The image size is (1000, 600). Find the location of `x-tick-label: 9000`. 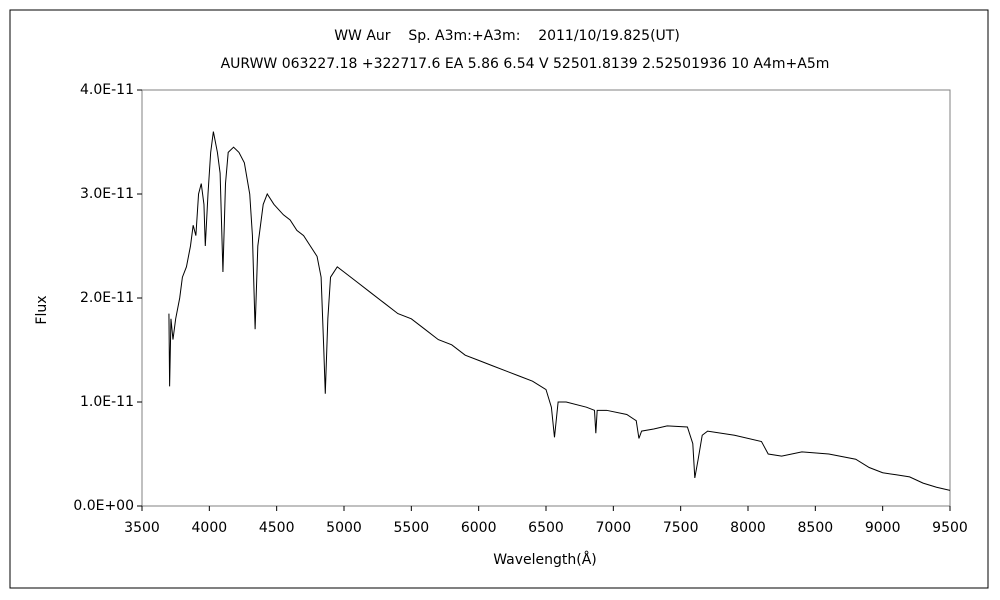

x-tick-label: 9000 is located at coordinates (883, 528).